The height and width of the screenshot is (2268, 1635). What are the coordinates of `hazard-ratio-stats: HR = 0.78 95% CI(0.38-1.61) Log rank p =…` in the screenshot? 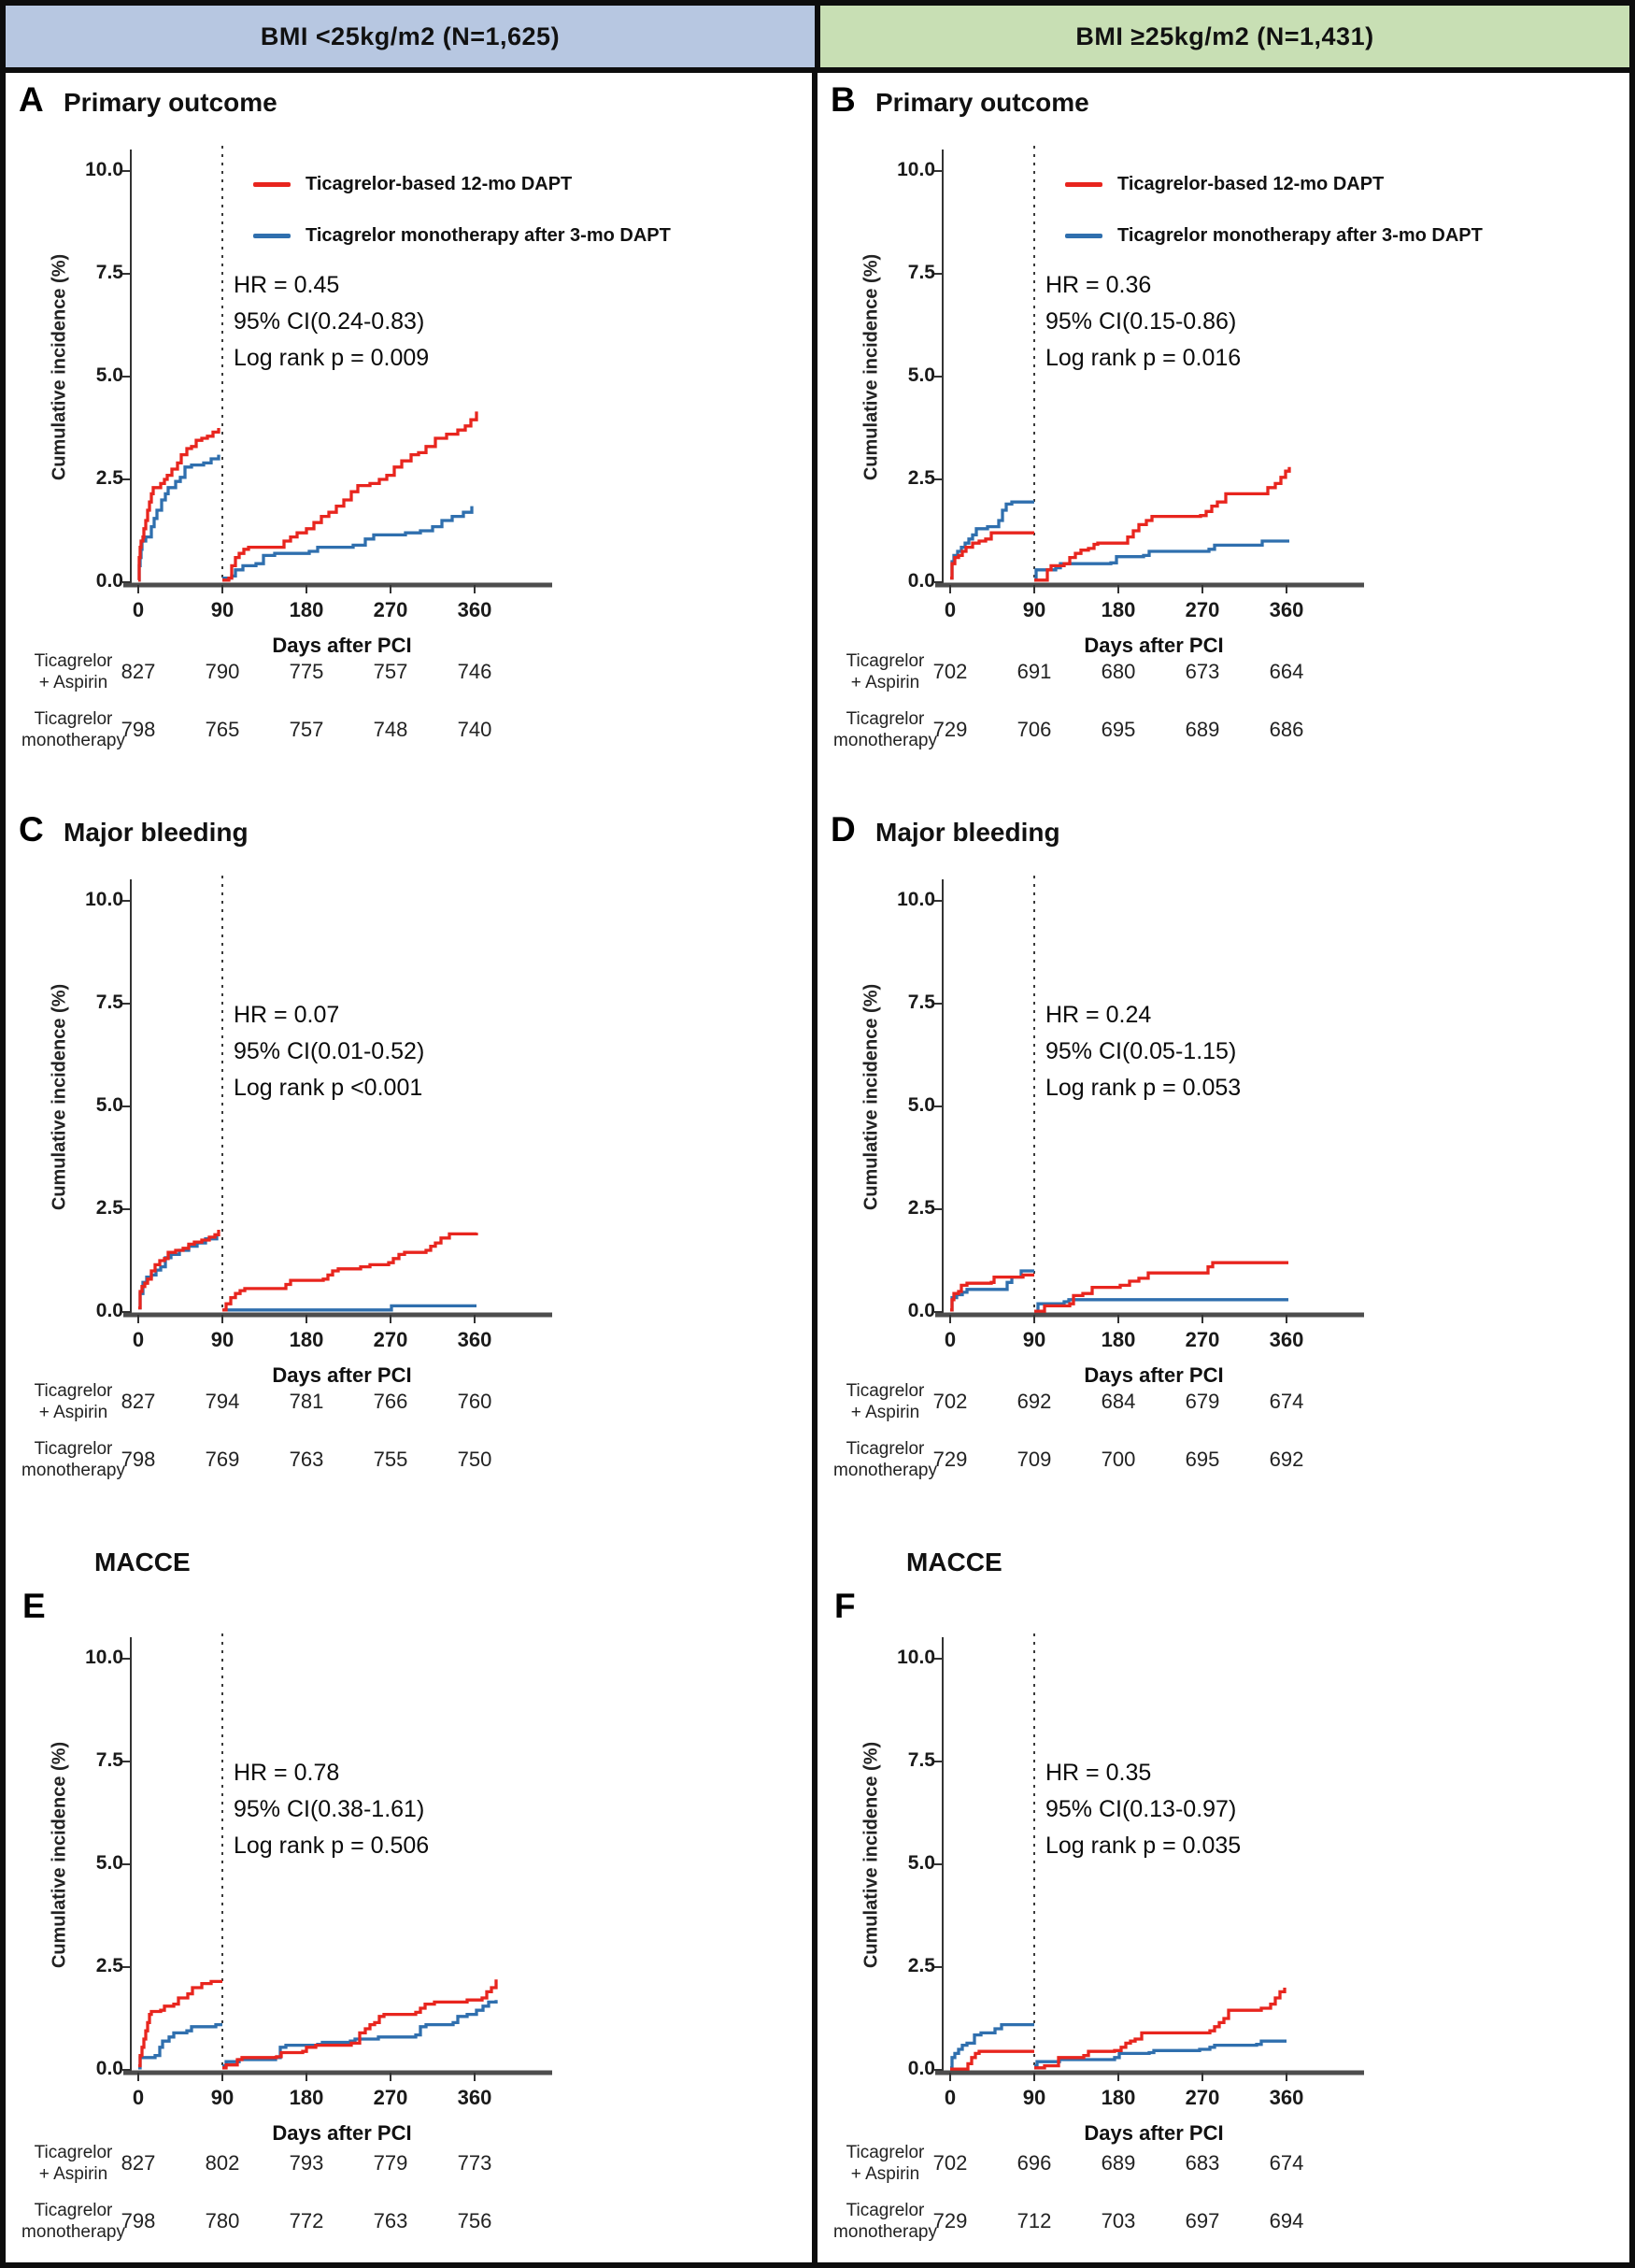 It's located at (332, 1809).